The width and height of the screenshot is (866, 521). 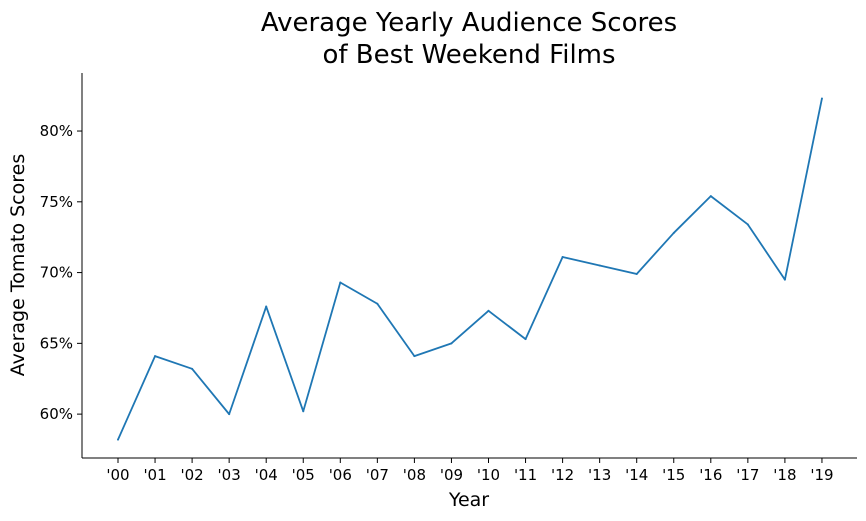 What do you see at coordinates (117, 475) in the screenshot?
I see `x-tick-label: '00` at bounding box center [117, 475].